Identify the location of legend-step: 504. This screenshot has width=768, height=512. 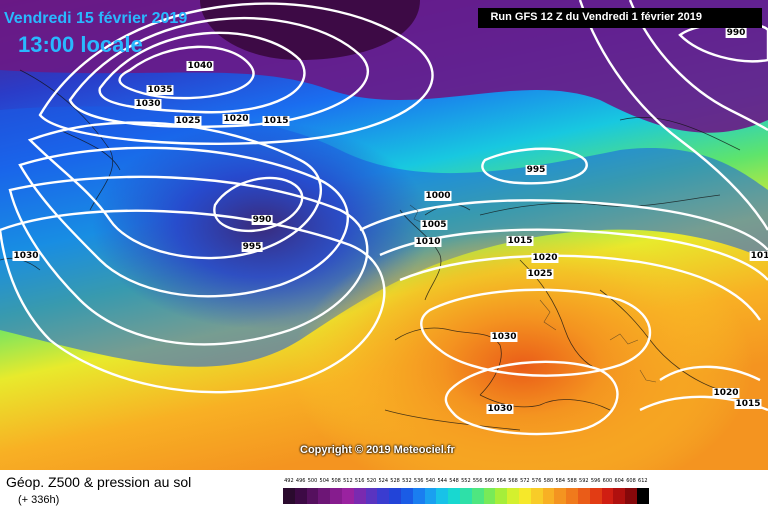
(324, 492).